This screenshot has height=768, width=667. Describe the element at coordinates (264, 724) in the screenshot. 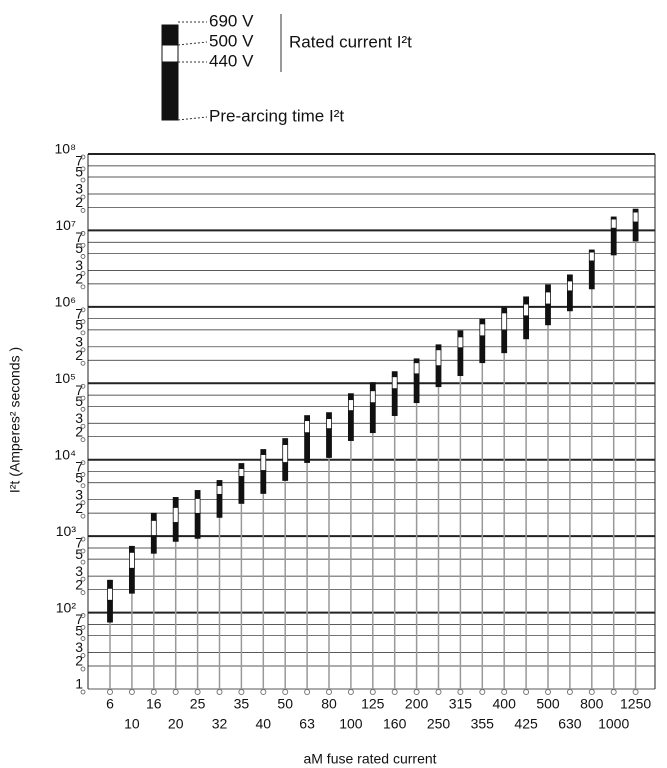

I see `x-tick-label: 40` at that location.